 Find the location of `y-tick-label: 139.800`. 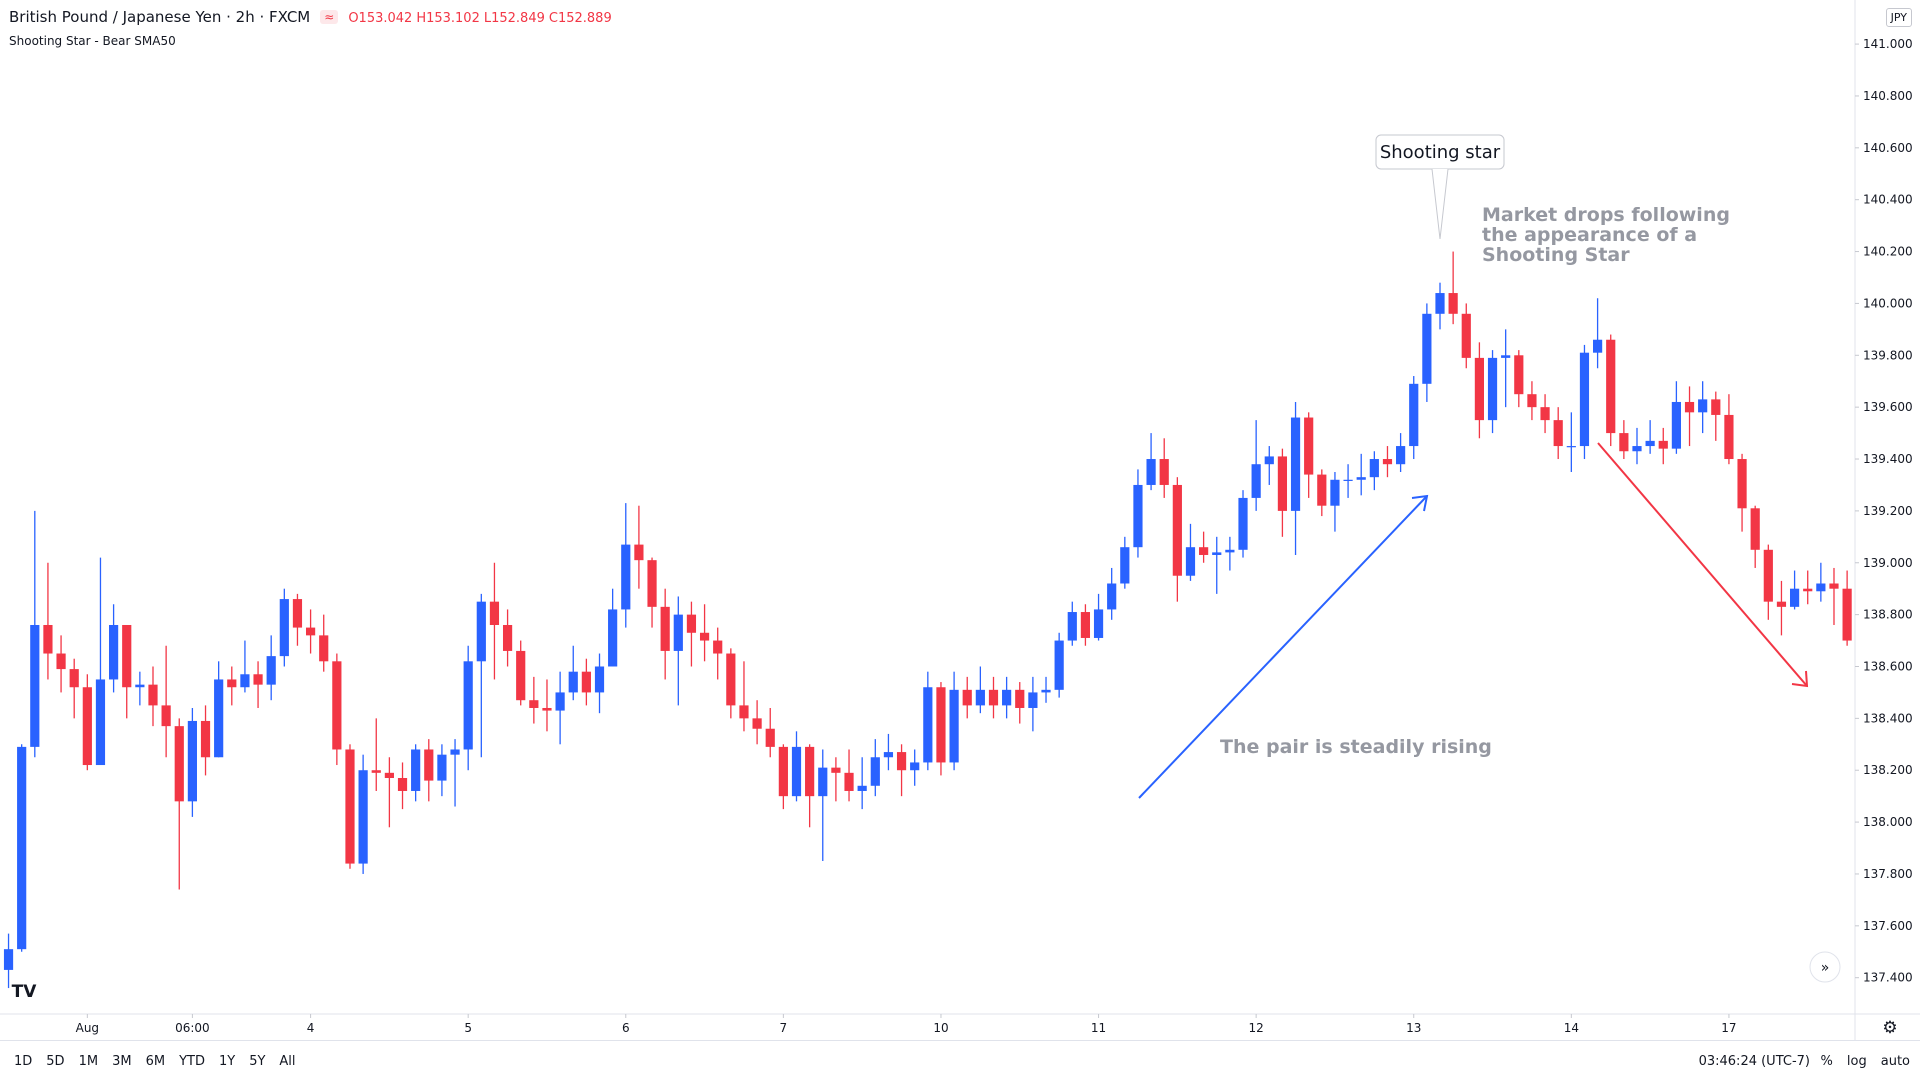

y-tick-label: 139.800 is located at coordinates (1888, 355).